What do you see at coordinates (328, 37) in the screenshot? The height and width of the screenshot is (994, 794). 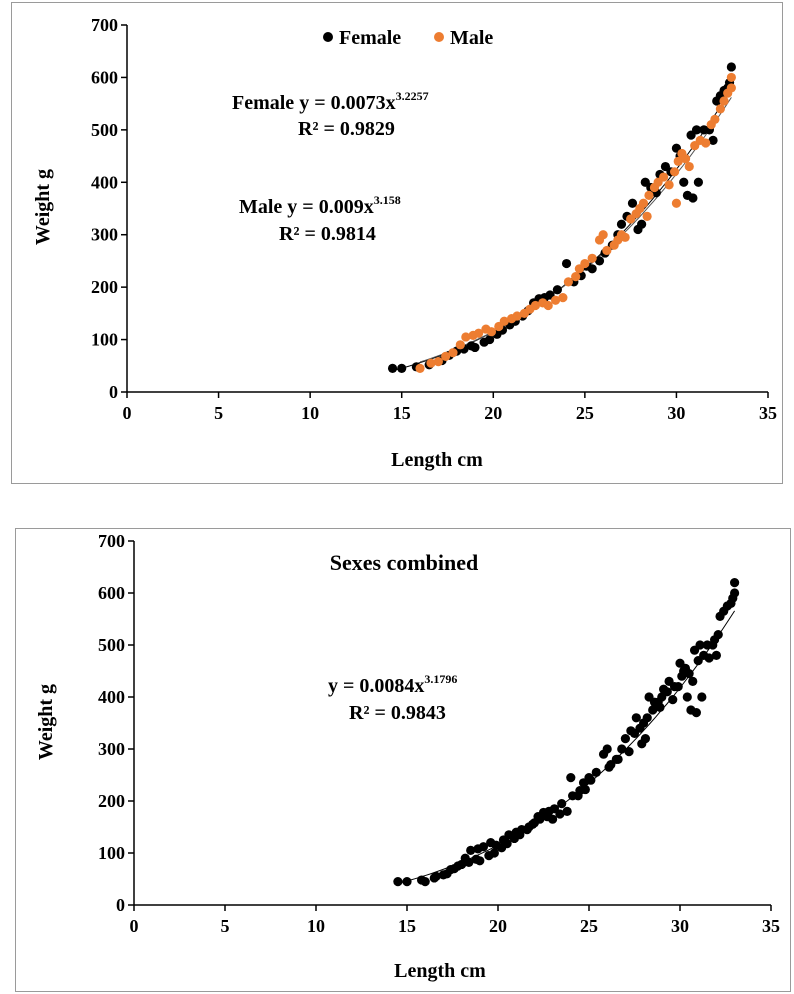 I see `legend-marker-female` at bounding box center [328, 37].